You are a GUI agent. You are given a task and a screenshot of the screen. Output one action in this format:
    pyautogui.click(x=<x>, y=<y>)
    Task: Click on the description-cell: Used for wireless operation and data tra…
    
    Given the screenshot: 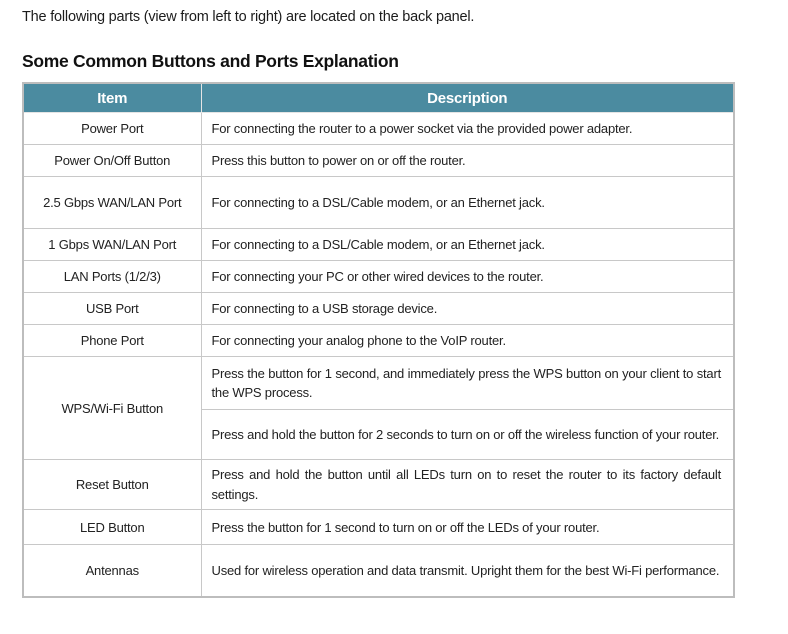 What is the action you would take?
    pyautogui.click(x=467, y=571)
    